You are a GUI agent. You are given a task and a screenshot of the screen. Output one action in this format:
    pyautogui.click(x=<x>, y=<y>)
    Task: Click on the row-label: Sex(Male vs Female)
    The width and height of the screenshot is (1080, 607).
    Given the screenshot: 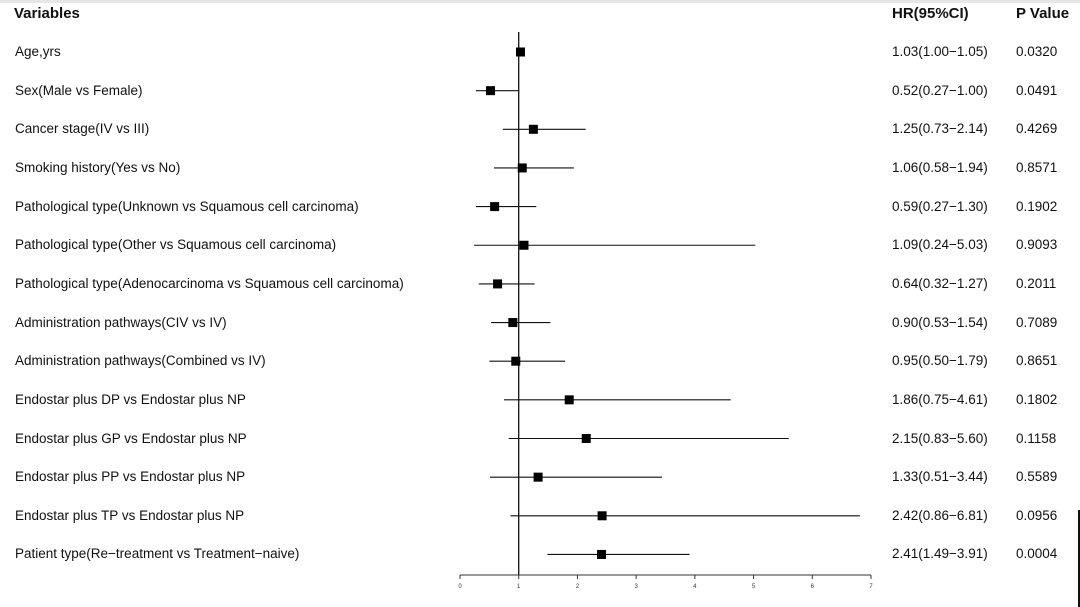 What is the action you would take?
    pyautogui.click(x=79, y=90)
    